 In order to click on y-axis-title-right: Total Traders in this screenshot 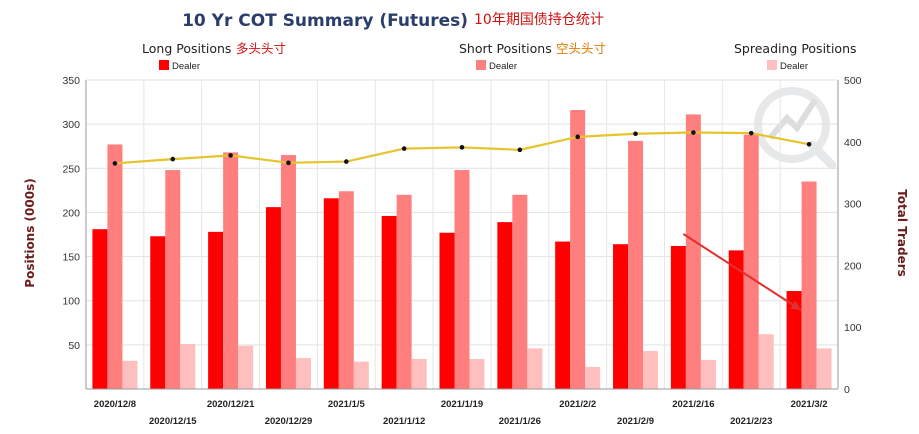, I will do `click(902, 233)`.